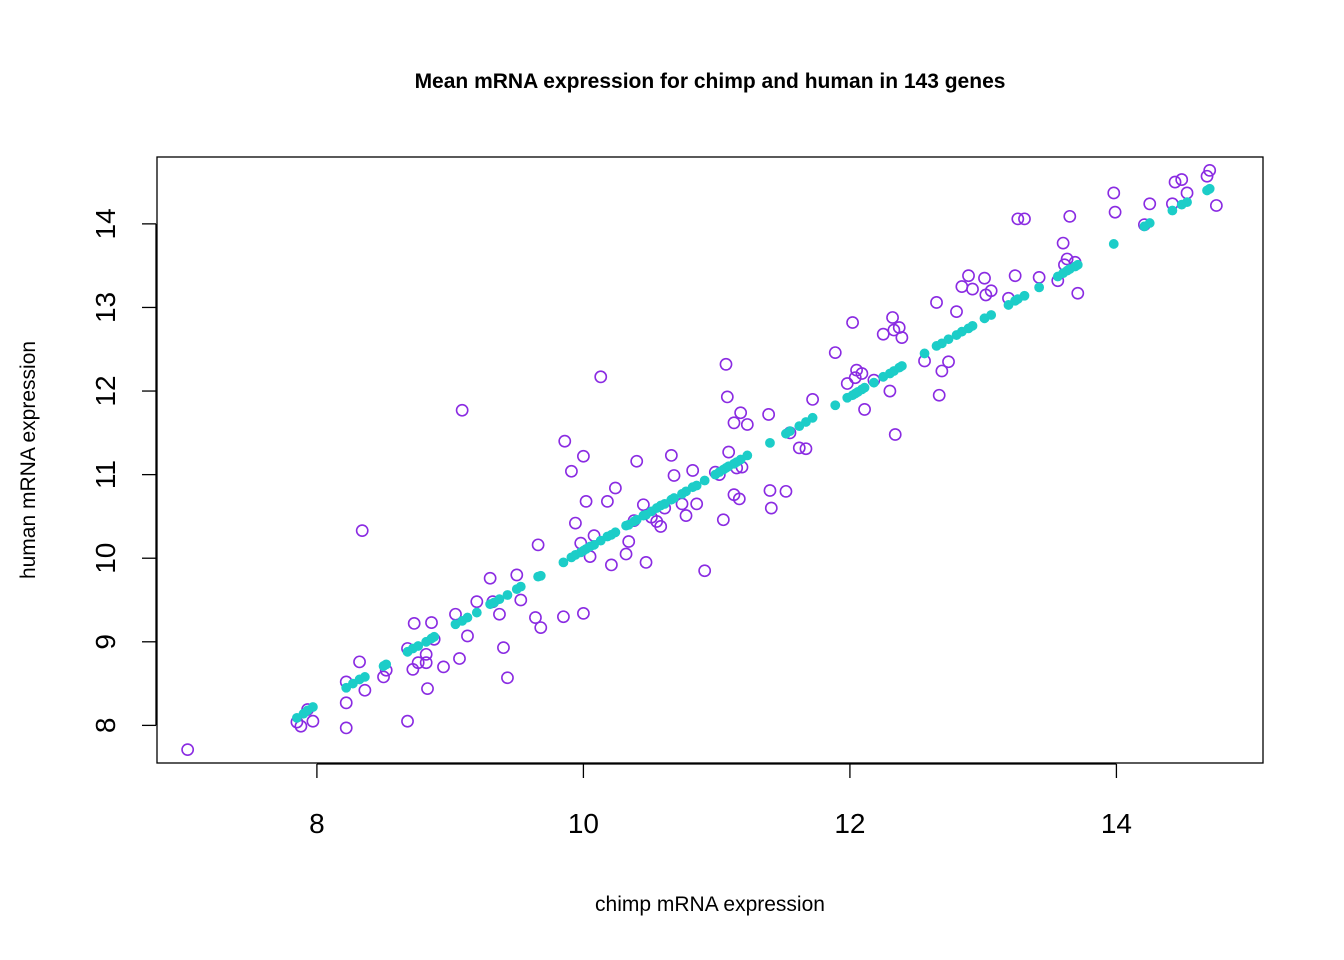  What do you see at coordinates (123, 471) in the screenshot?
I see `y-axis: 8 9 10 11 12 13 14` at bounding box center [123, 471].